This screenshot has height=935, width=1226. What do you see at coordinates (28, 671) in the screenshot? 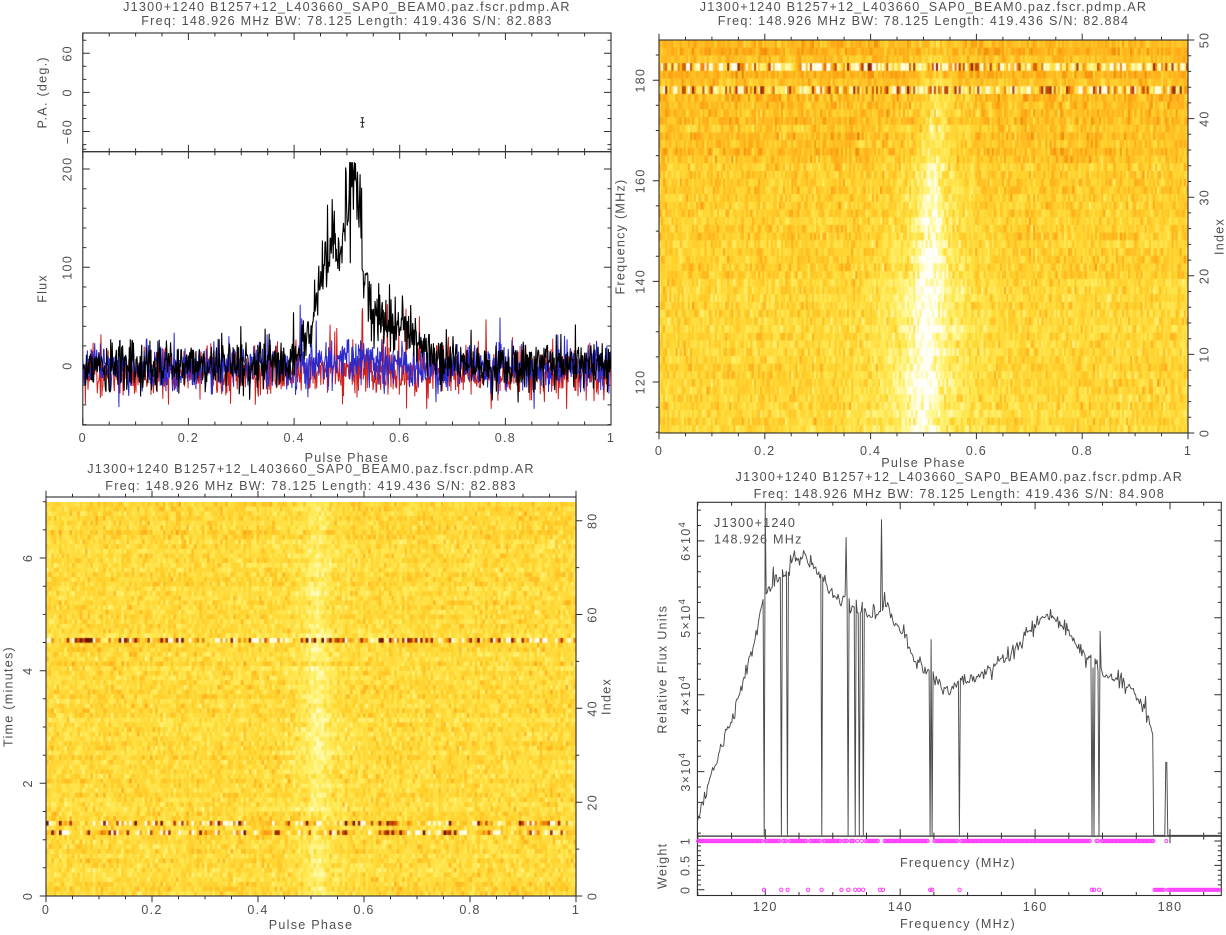
I see `svg-text: 4` at bounding box center [28, 671].